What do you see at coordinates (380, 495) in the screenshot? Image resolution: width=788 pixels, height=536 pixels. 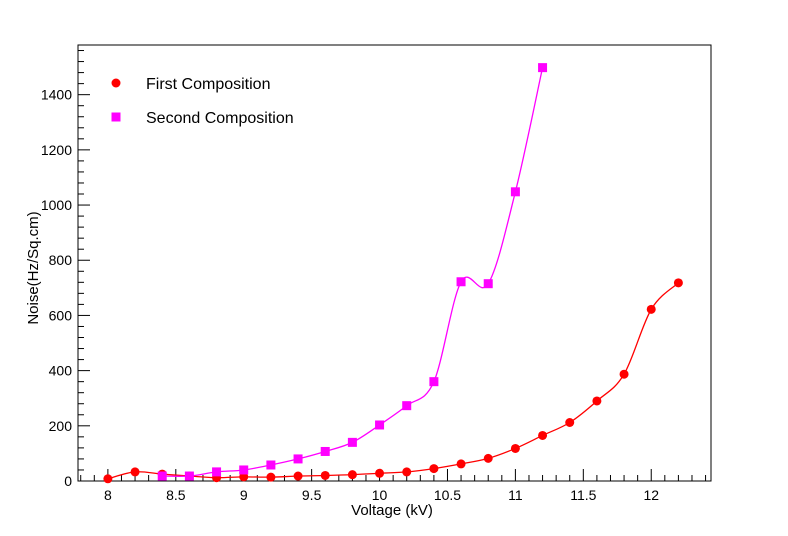 I see `x-tick-label: 10` at bounding box center [380, 495].